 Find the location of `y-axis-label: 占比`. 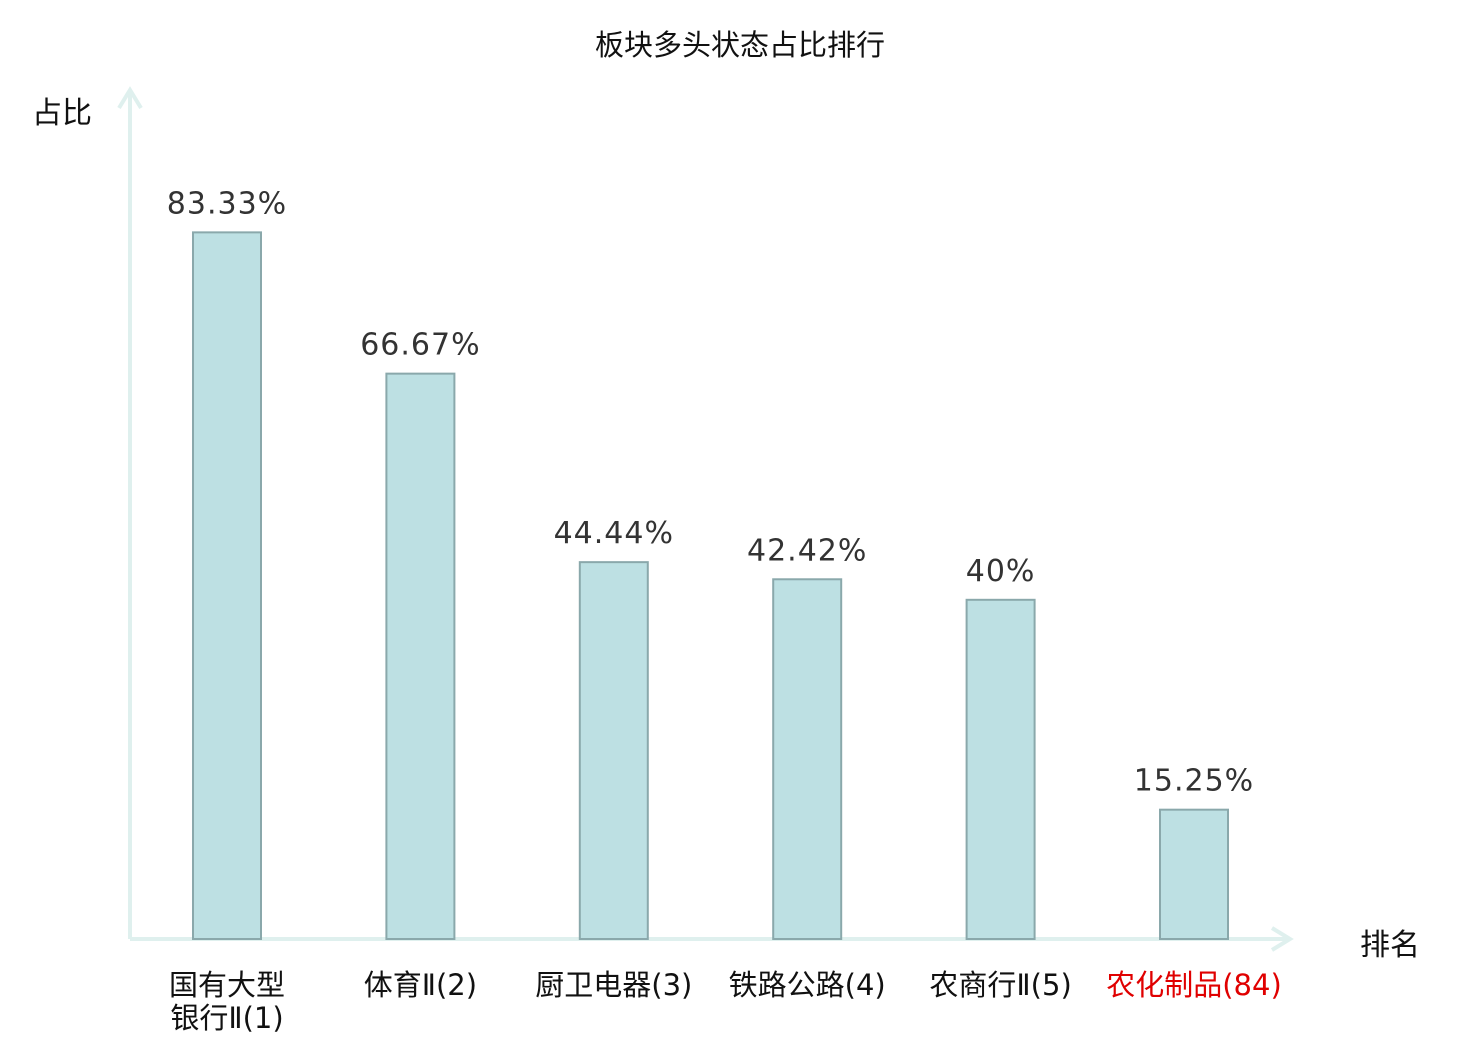

y-axis-label: 占比 is located at coordinates (62, 113).